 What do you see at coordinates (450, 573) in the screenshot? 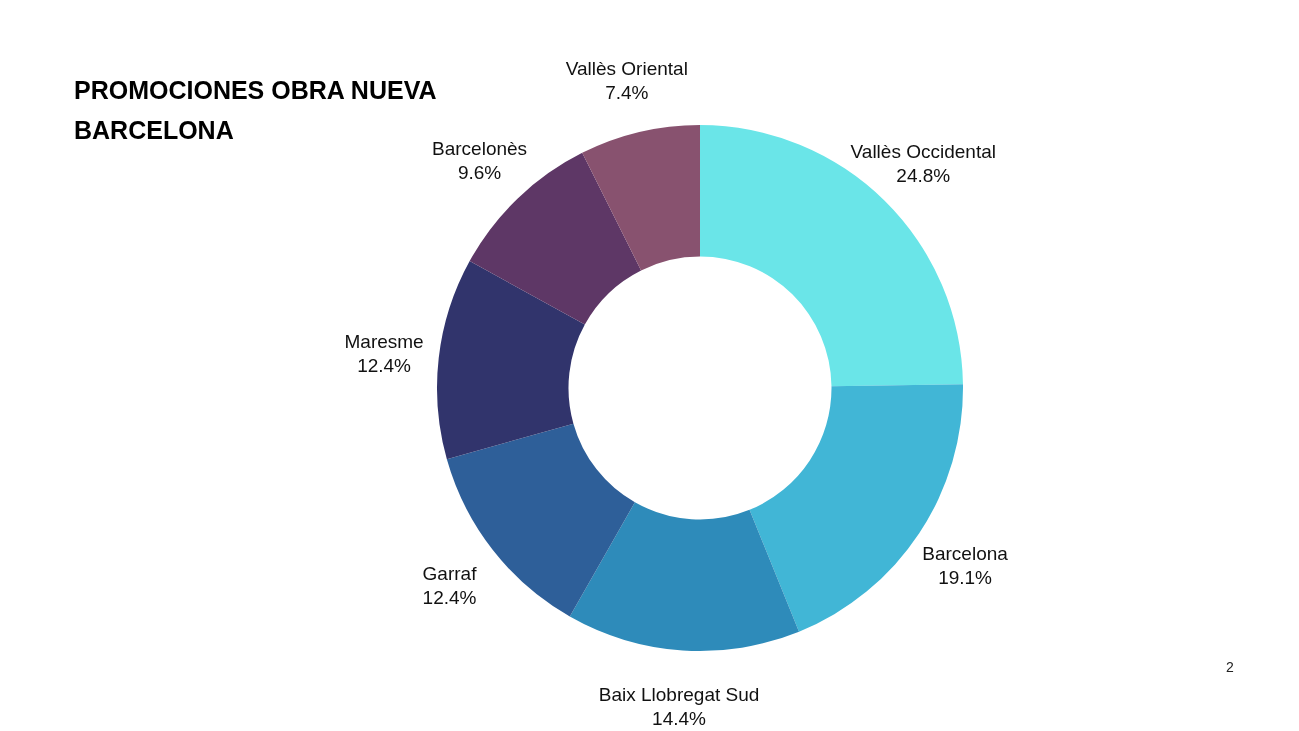
I see `slice-label: Garraf` at bounding box center [450, 573].